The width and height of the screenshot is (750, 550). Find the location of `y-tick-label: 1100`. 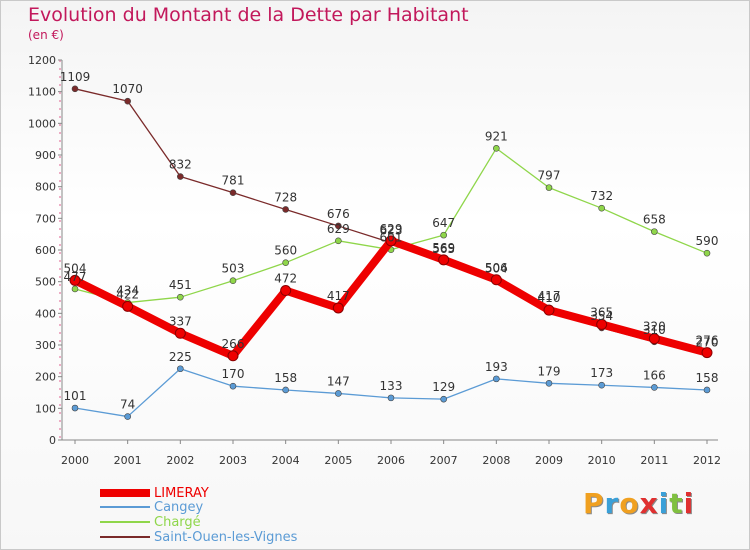

y-tick-label: 1100 is located at coordinates (42, 92).